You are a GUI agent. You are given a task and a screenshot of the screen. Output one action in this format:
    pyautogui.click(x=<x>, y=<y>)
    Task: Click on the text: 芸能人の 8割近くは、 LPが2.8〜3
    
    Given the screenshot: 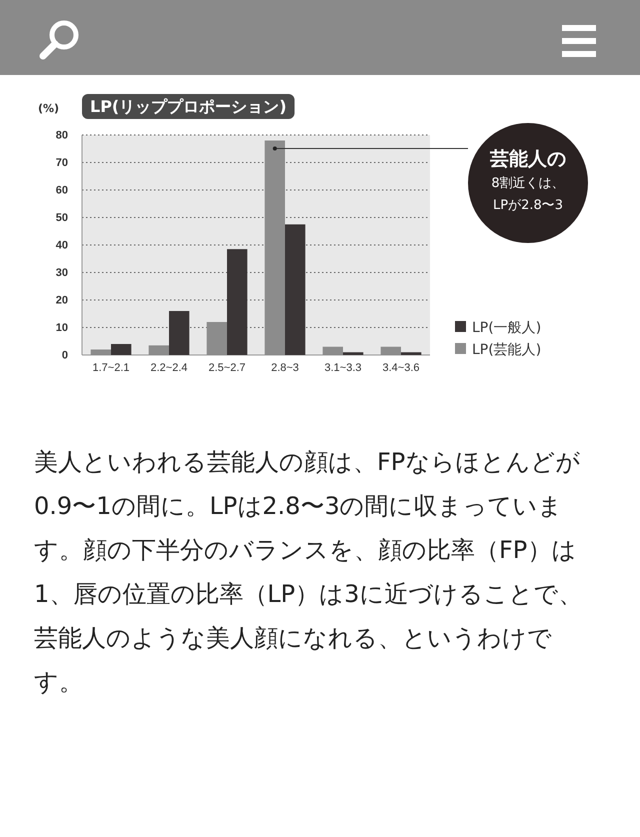 What is the action you would take?
    pyautogui.click(x=527, y=180)
    